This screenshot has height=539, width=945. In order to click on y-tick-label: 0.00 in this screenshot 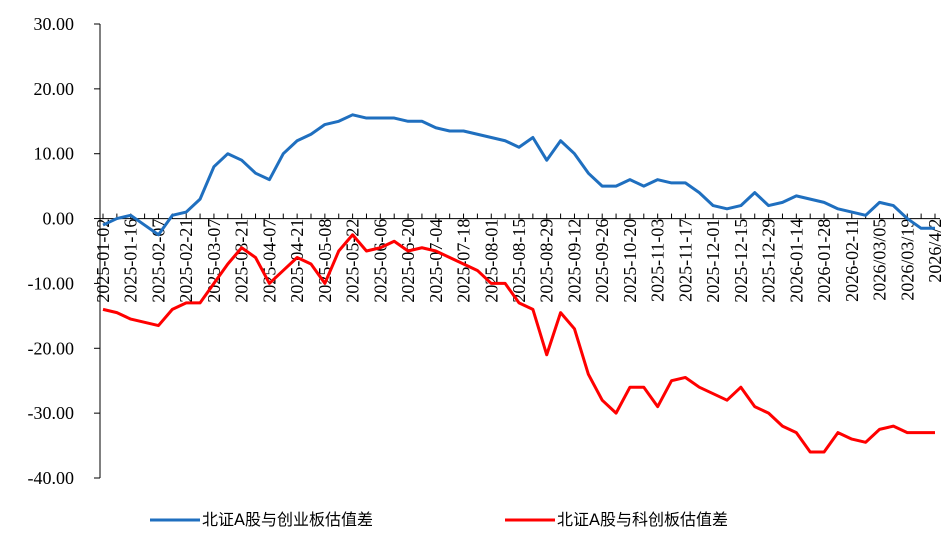, I will do `click(59, 219)`.